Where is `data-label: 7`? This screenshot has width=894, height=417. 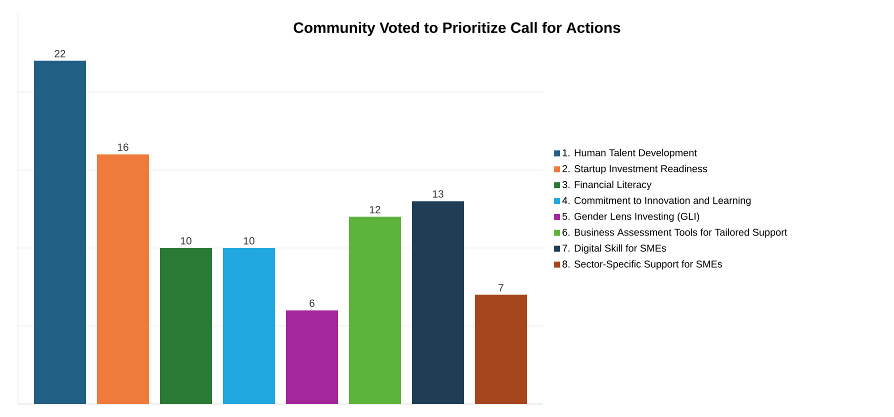 data-label: 7 is located at coordinates (501, 288).